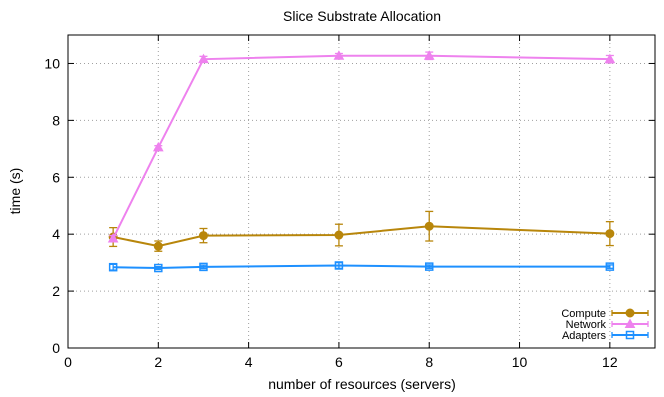 This screenshot has height=397, width=664. I want to click on y-tick-label: 2, so click(56, 291).